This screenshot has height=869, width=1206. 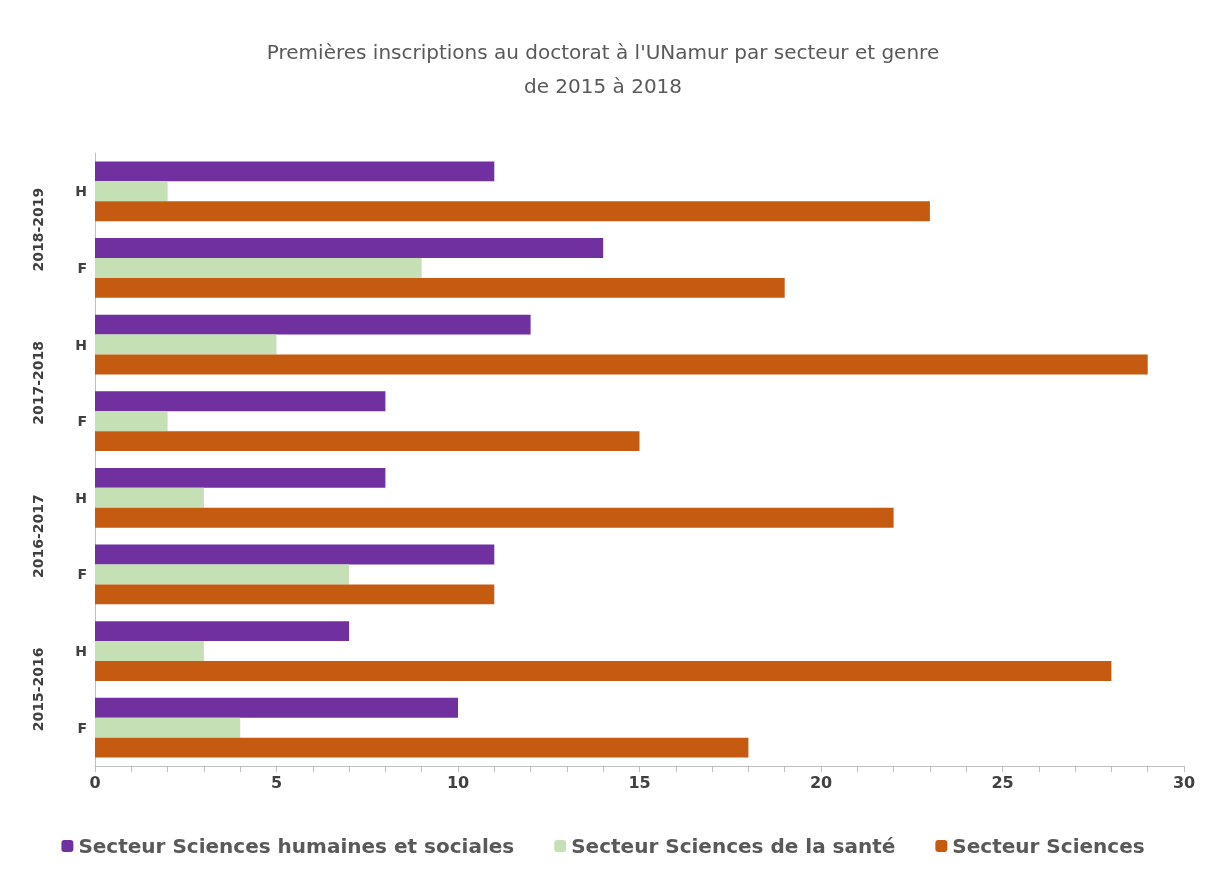 I want to click on legend-label: Secteur Sciences, so click(x=1048, y=846).